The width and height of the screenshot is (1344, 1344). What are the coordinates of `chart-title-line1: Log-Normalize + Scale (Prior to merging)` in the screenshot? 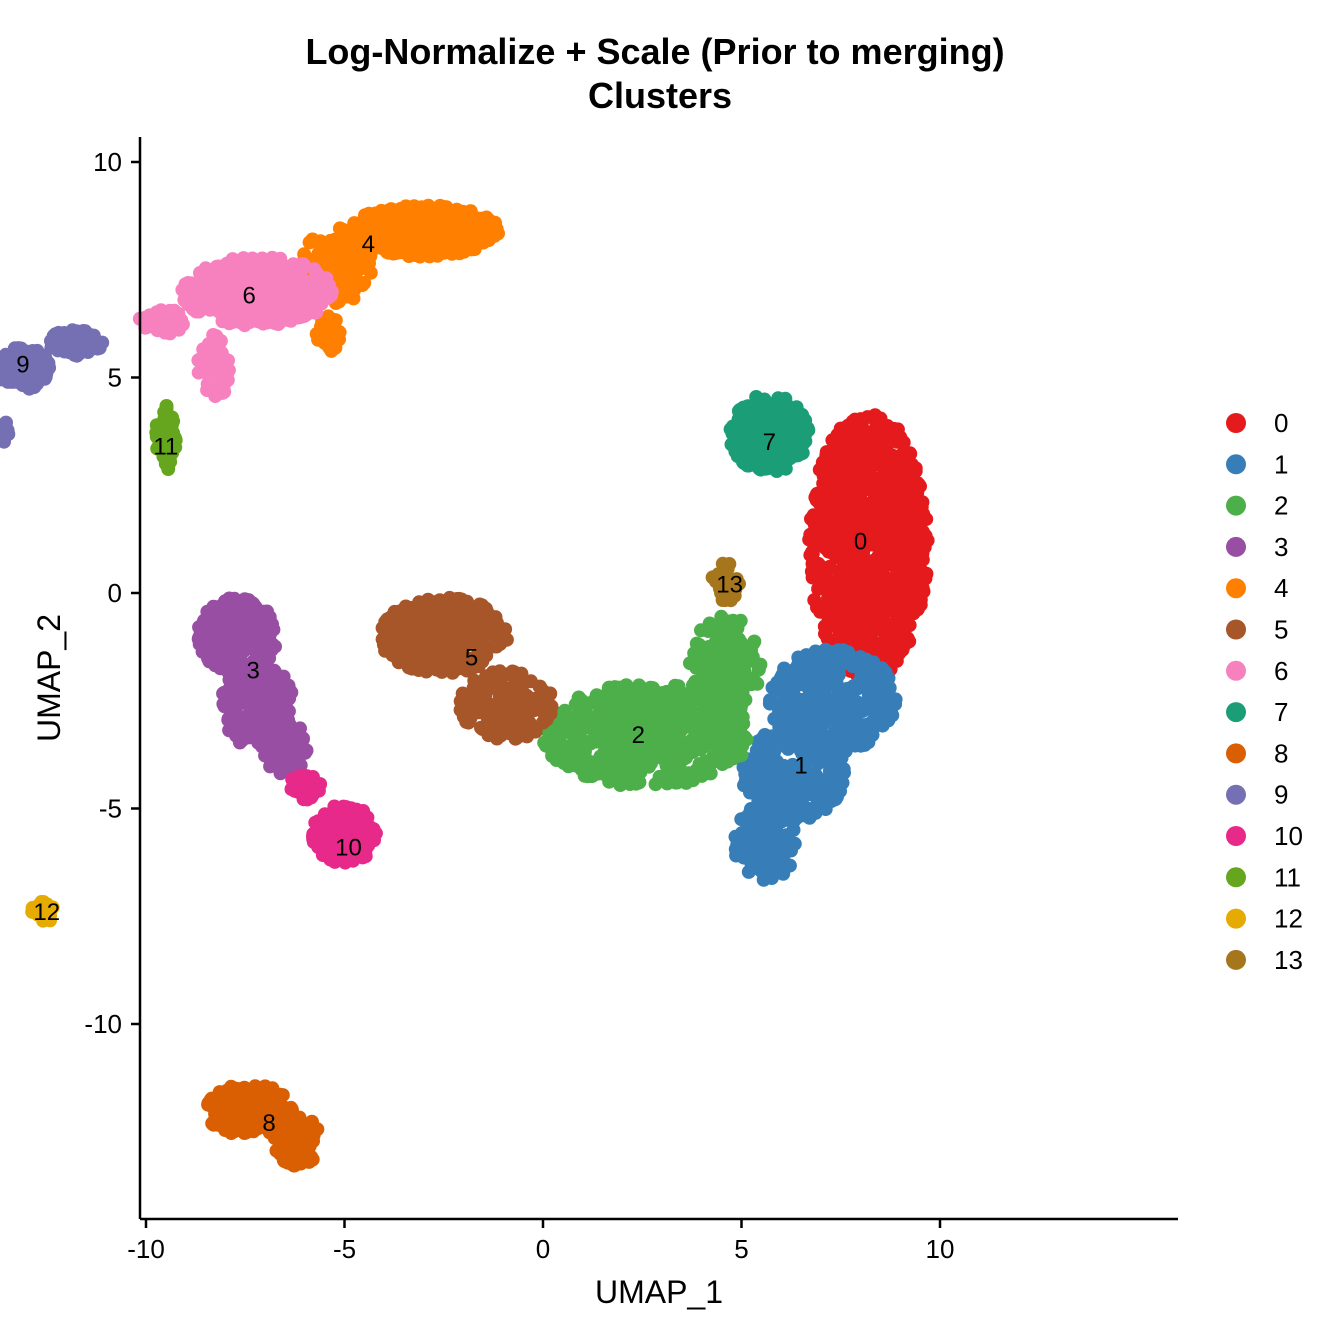 It's located at (654, 51).